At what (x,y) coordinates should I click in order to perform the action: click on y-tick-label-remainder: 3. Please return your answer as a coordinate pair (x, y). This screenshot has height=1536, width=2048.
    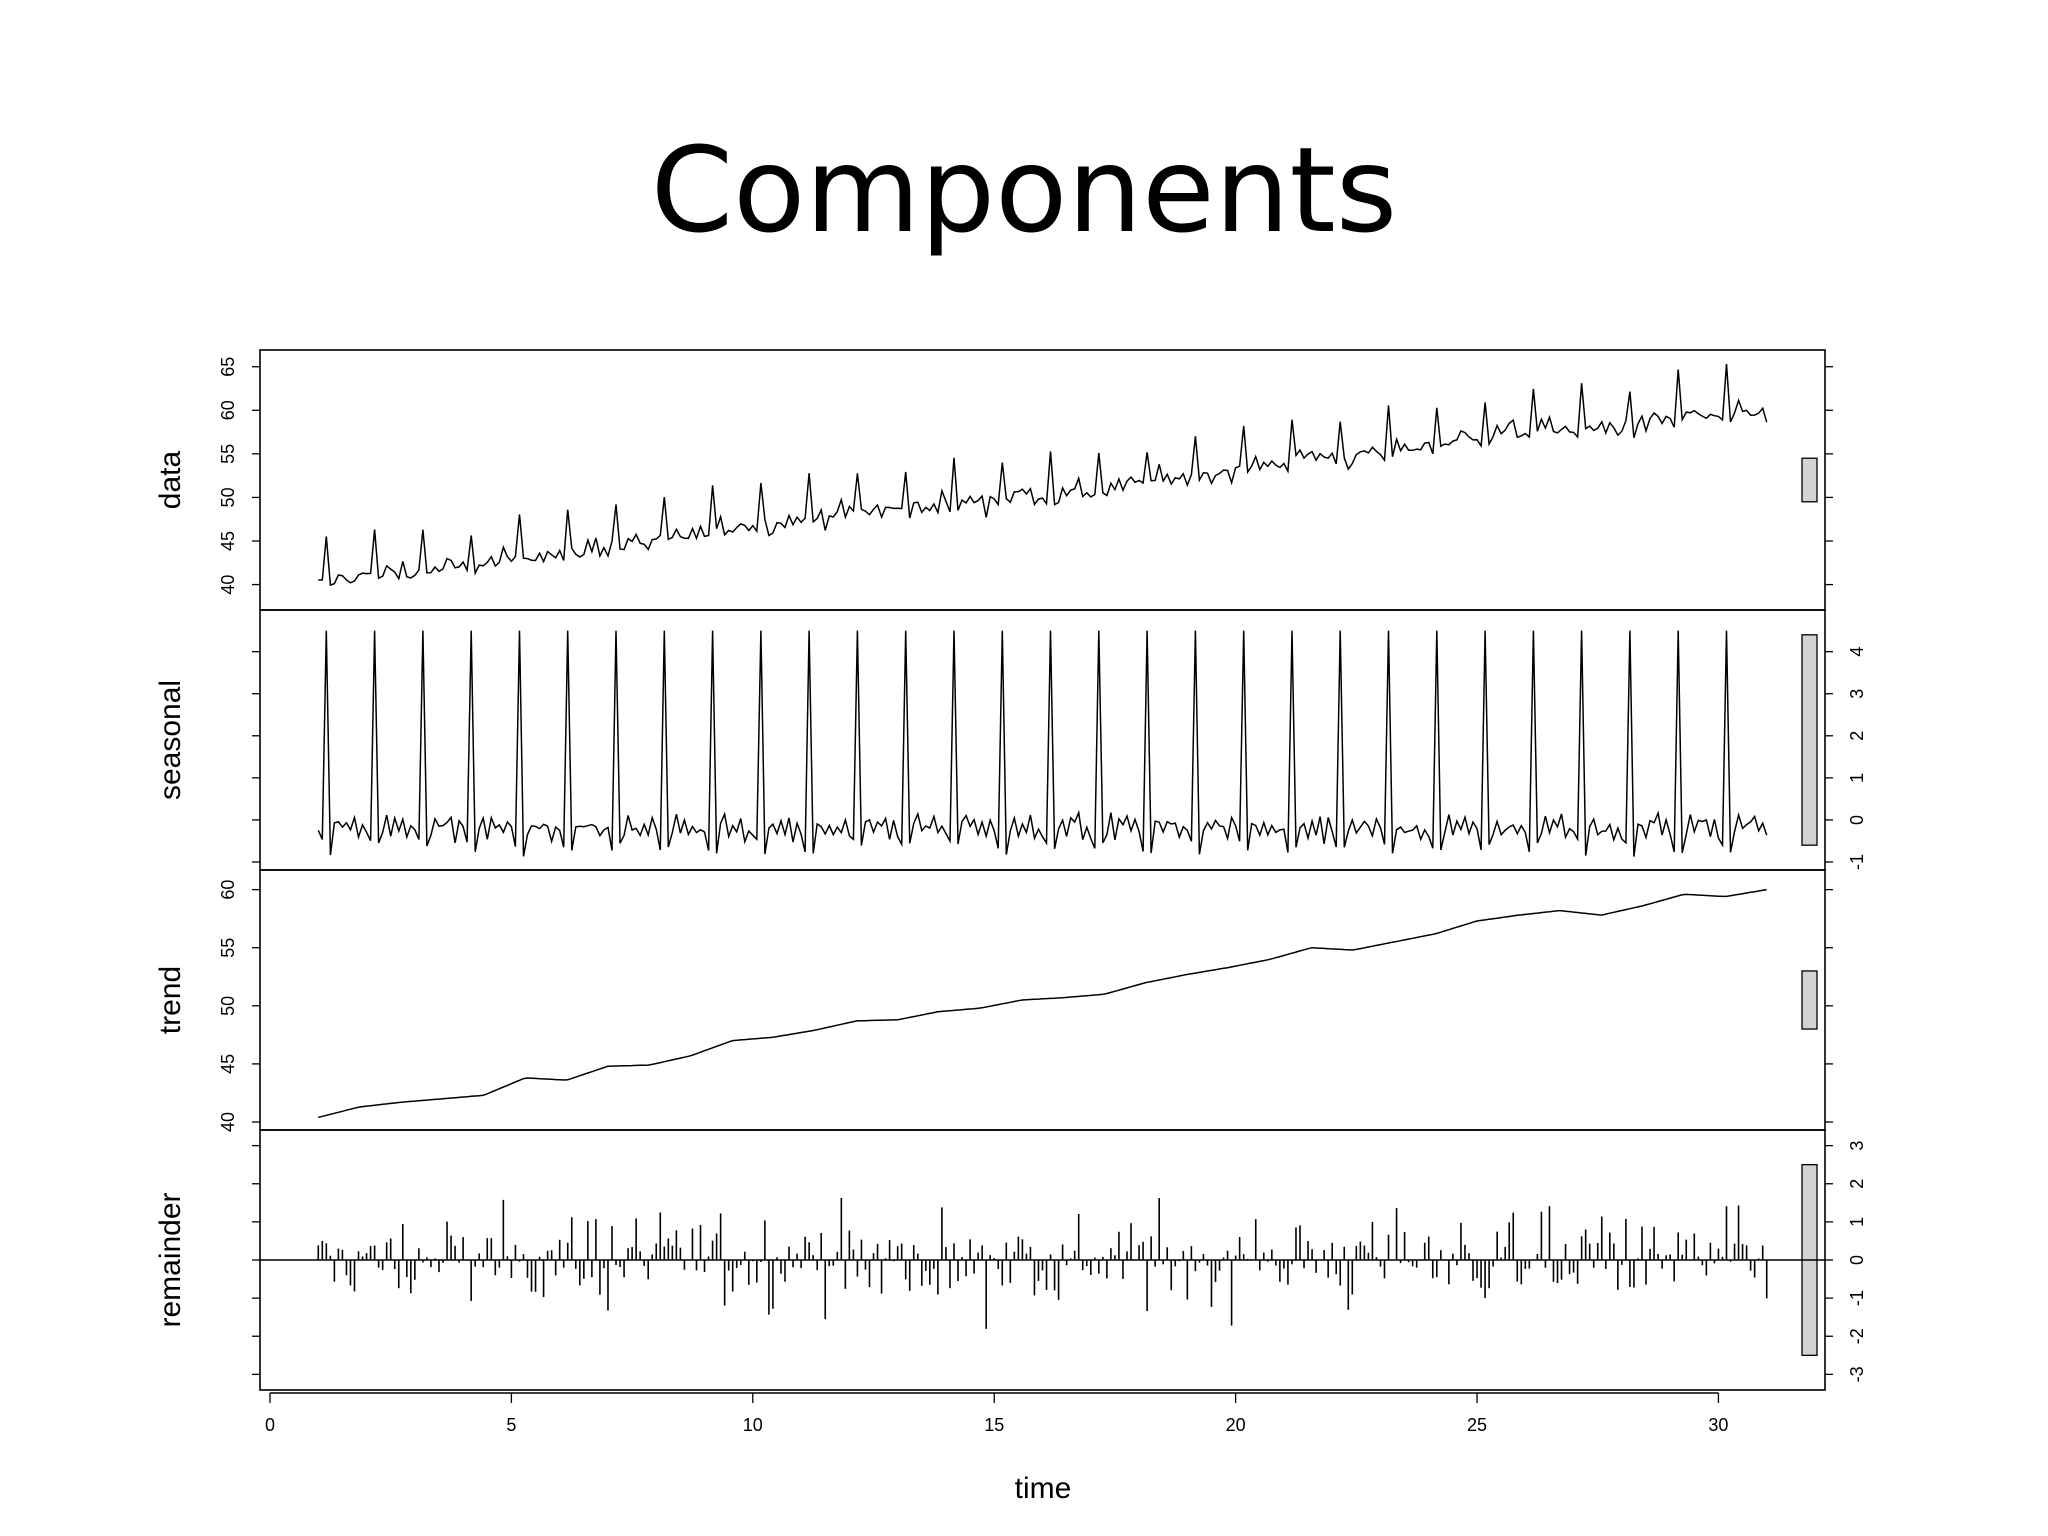
    Looking at the image, I should click on (1857, 1146).